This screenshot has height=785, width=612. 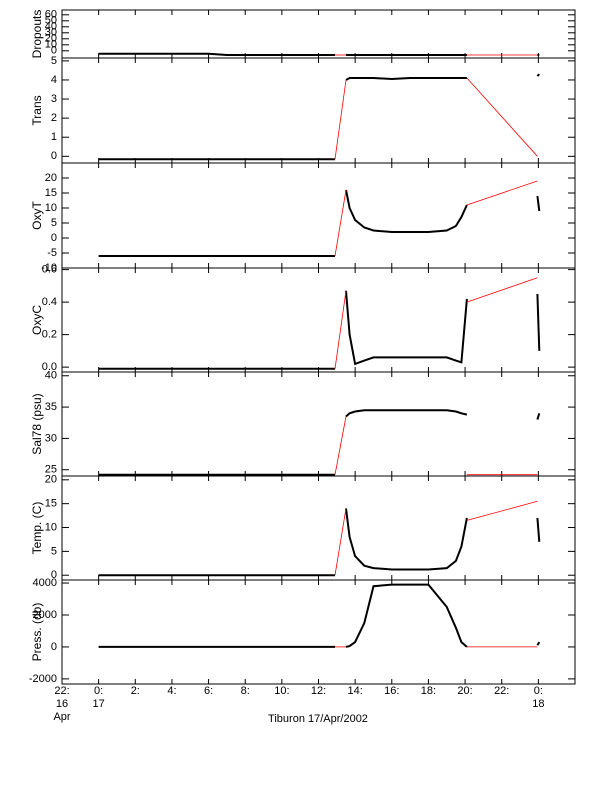 What do you see at coordinates (51, 470) in the screenshot?
I see `y-tick-label: 25` at bounding box center [51, 470].